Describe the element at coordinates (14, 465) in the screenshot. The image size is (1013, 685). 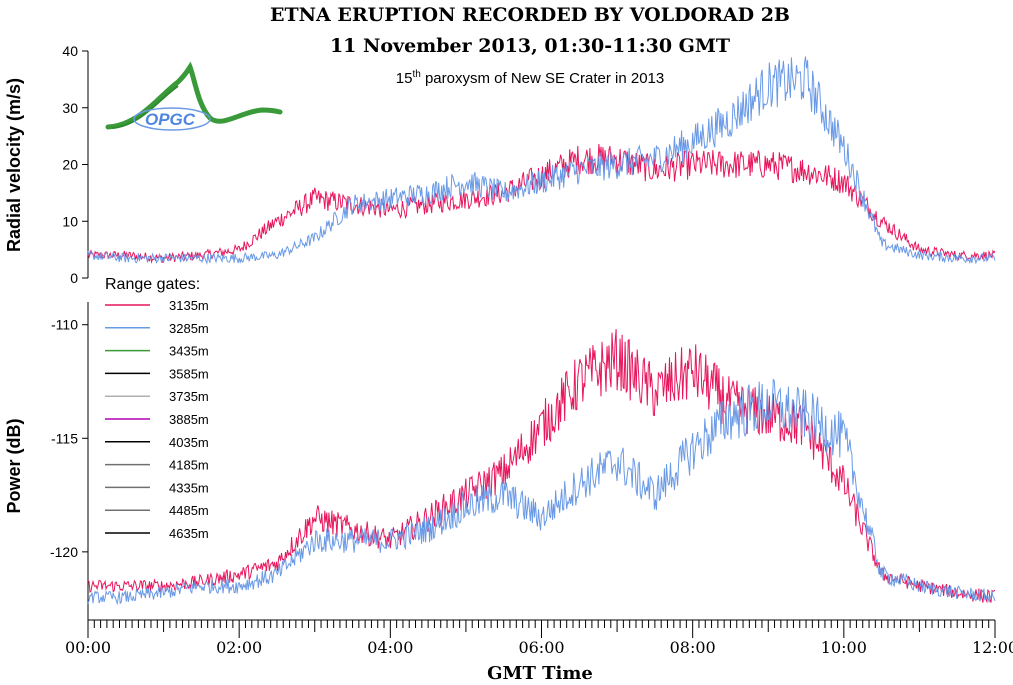
I see `power-axis-title: Power (dB)` at that location.